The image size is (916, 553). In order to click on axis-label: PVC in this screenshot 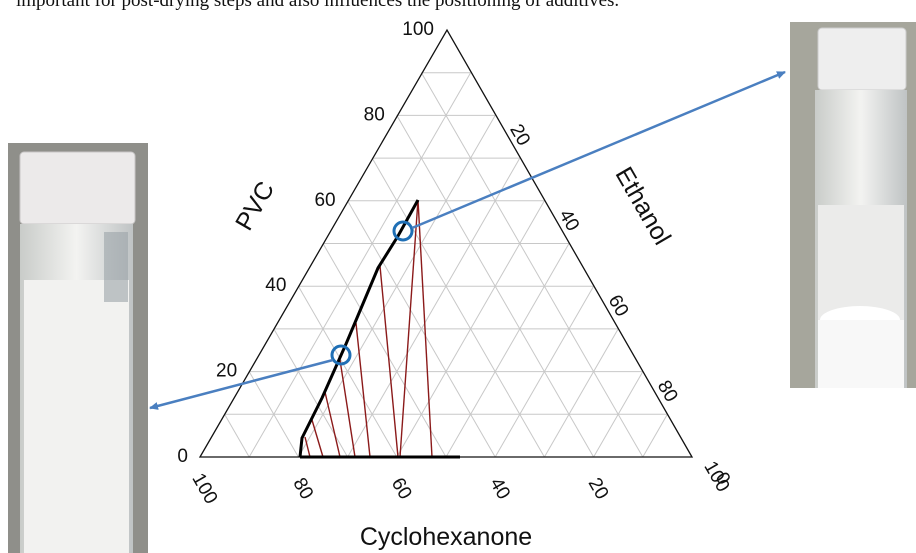, I will do `click(255, 206)`.